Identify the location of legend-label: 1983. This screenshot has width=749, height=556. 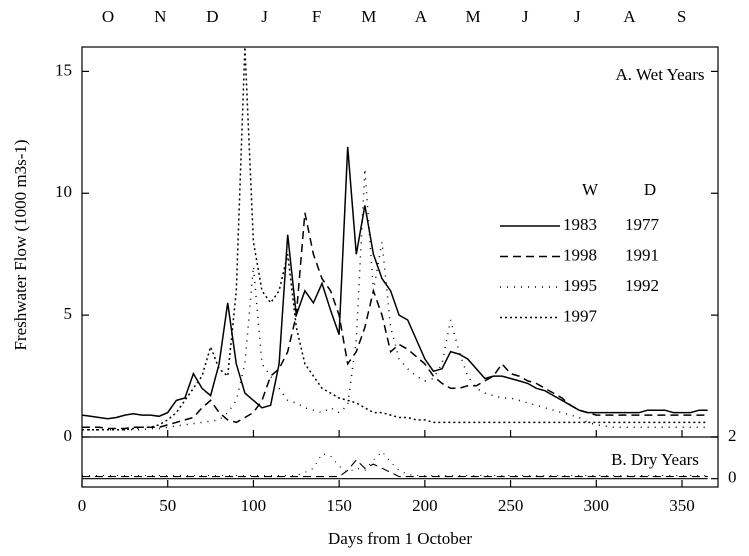
(580, 224).